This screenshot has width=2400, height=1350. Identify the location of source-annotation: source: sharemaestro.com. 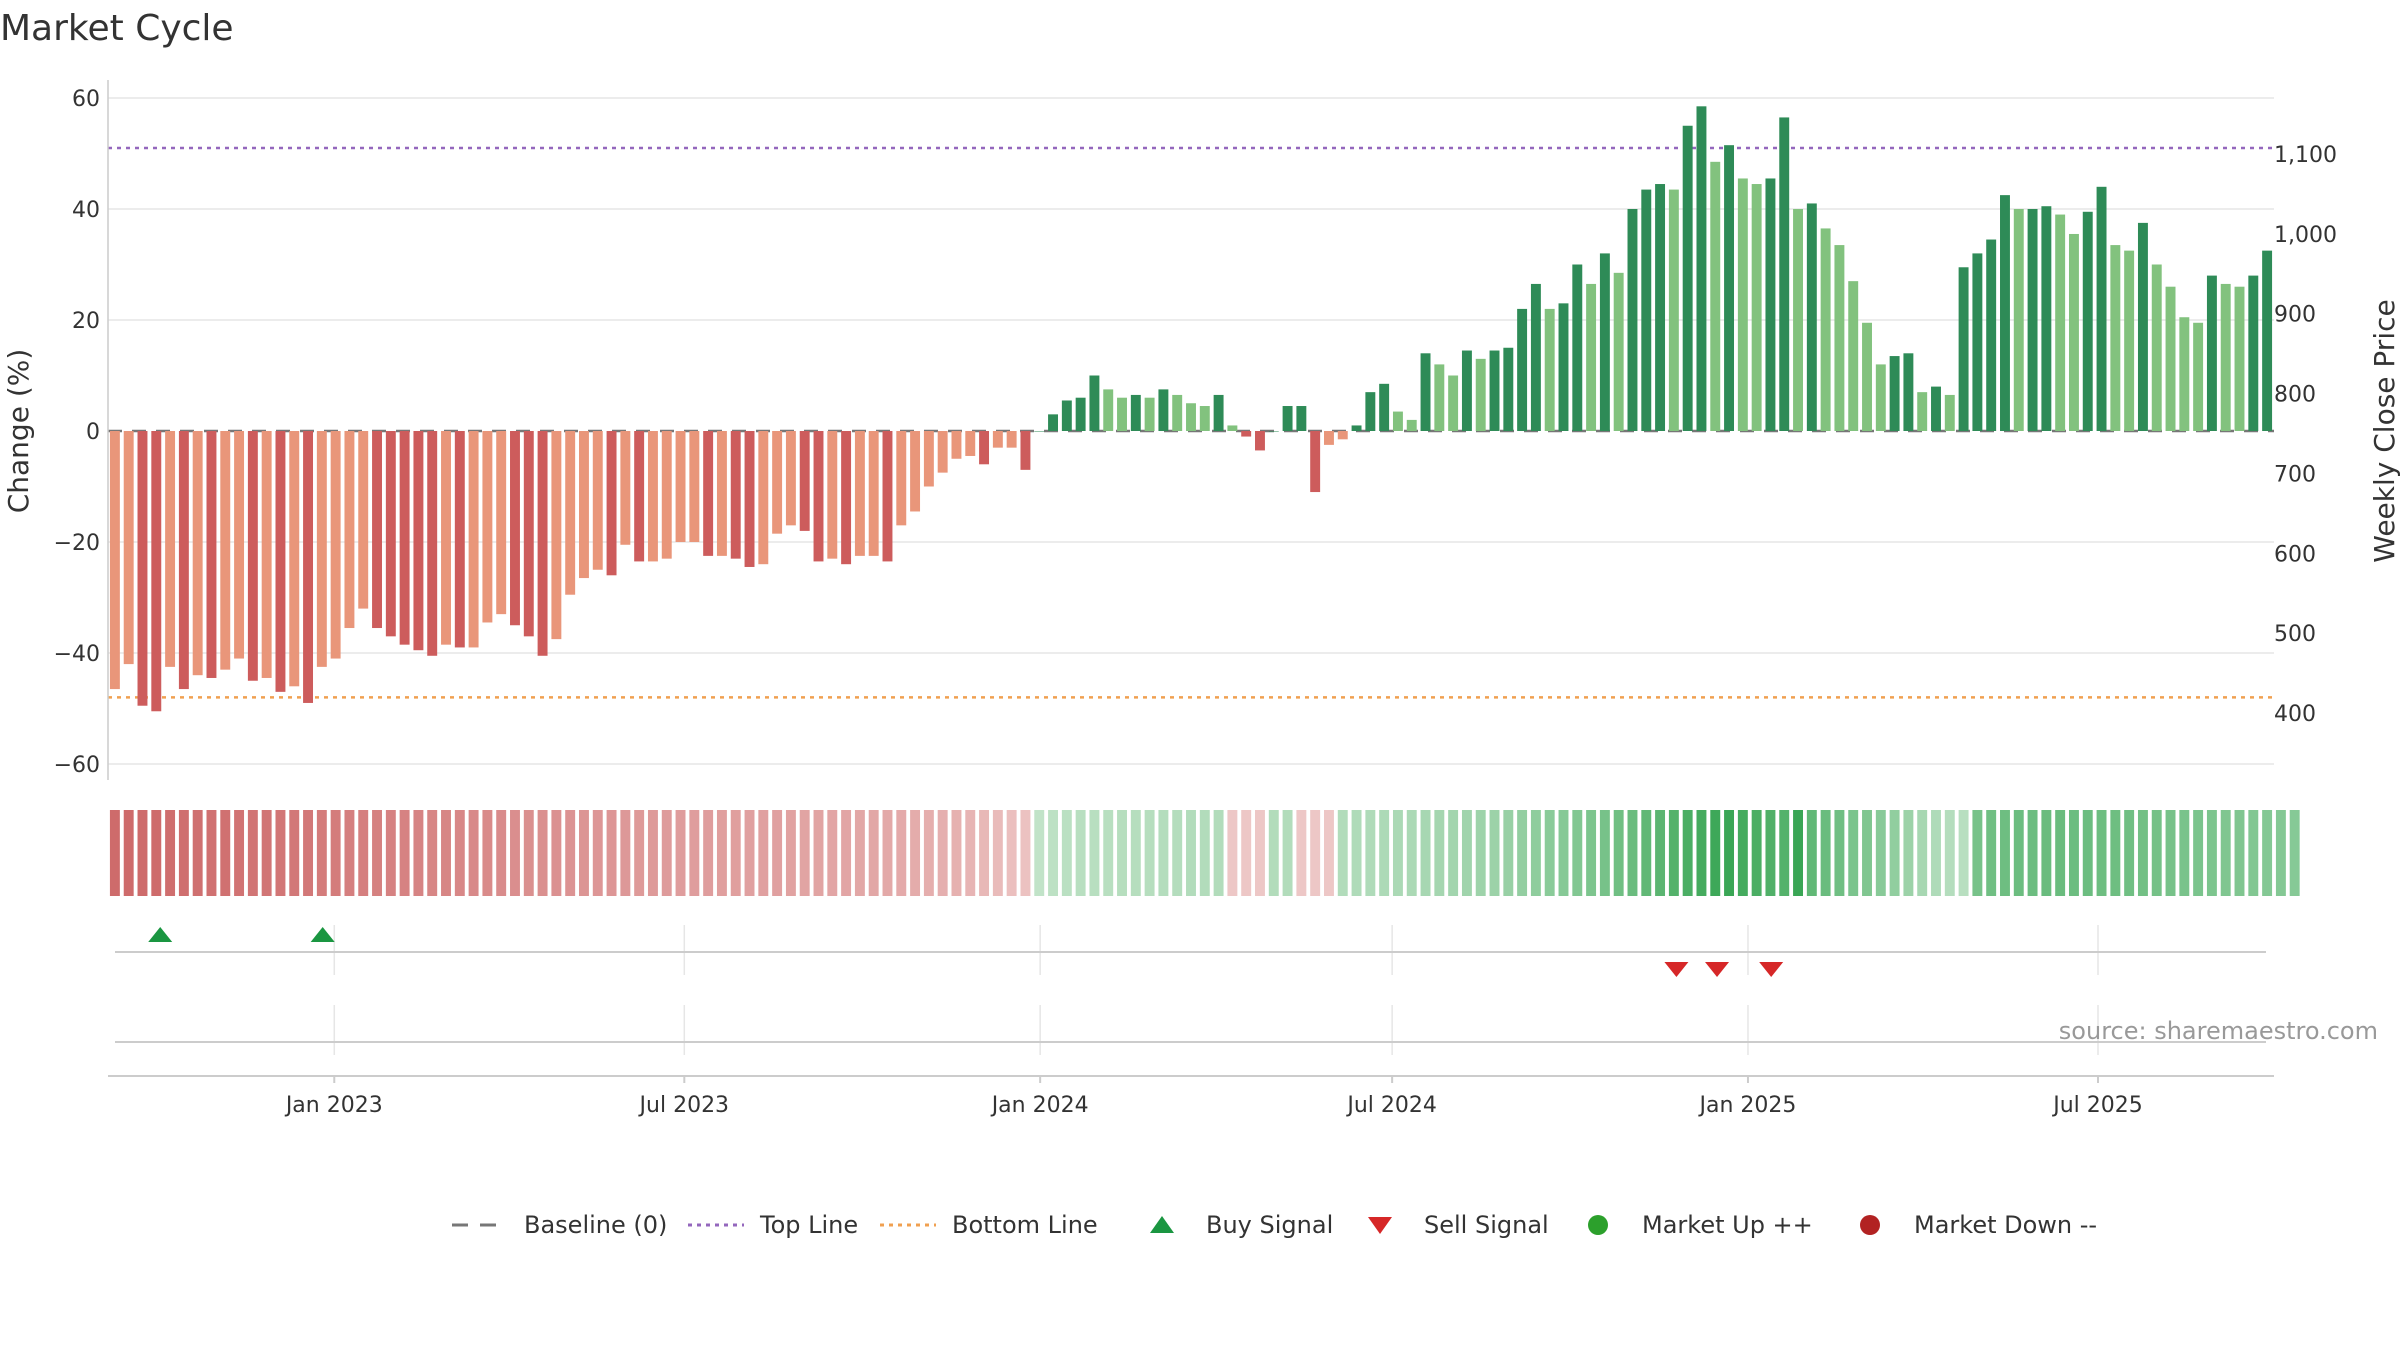
(2218, 1031).